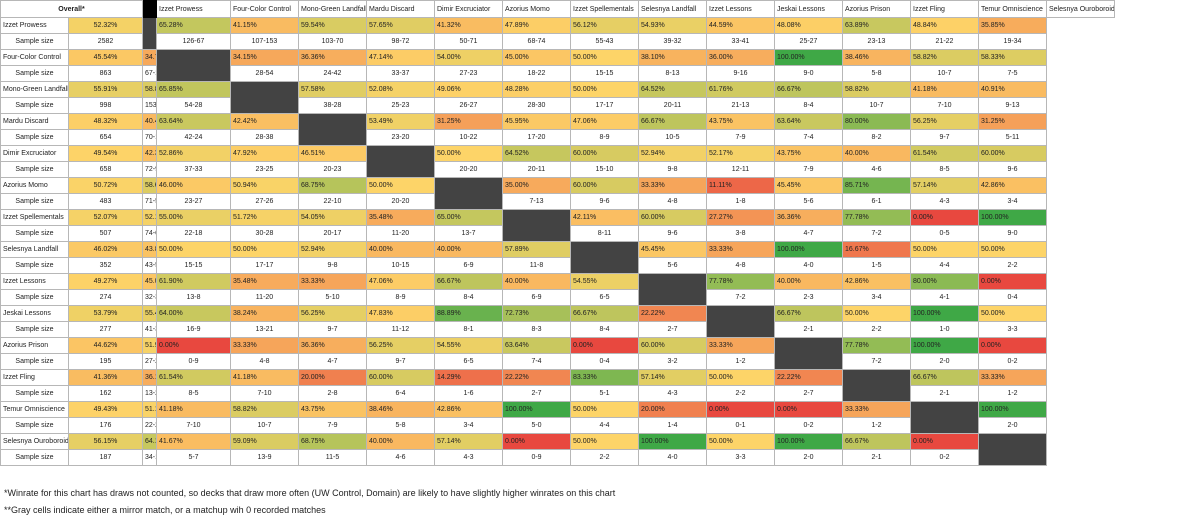  Describe the element at coordinates (332, 457) in the screenshot. I see `matchup-record-cell: 11-5` at that location.